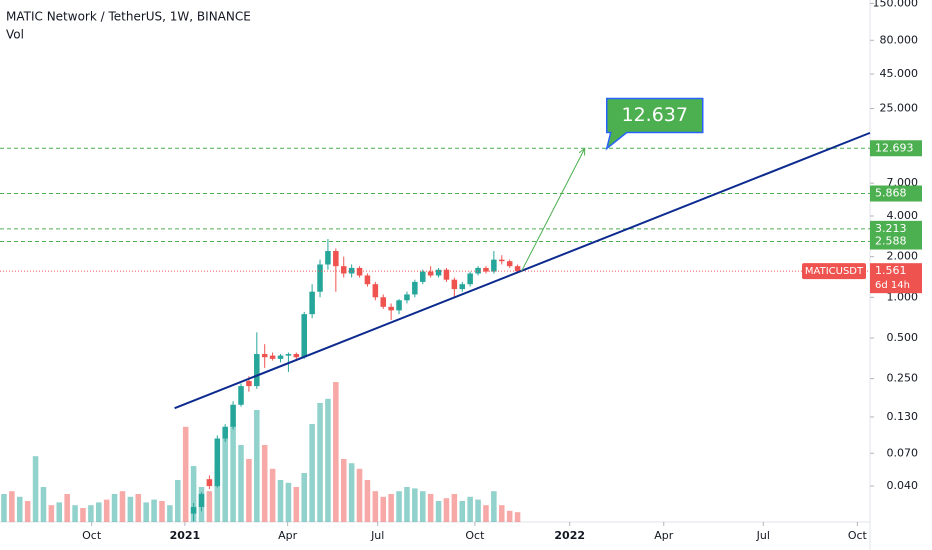  What do you see at coordinates (903, 256) in the screenshot?
I see `y-tick-label: 2.000` at bounding box center [903, 256].